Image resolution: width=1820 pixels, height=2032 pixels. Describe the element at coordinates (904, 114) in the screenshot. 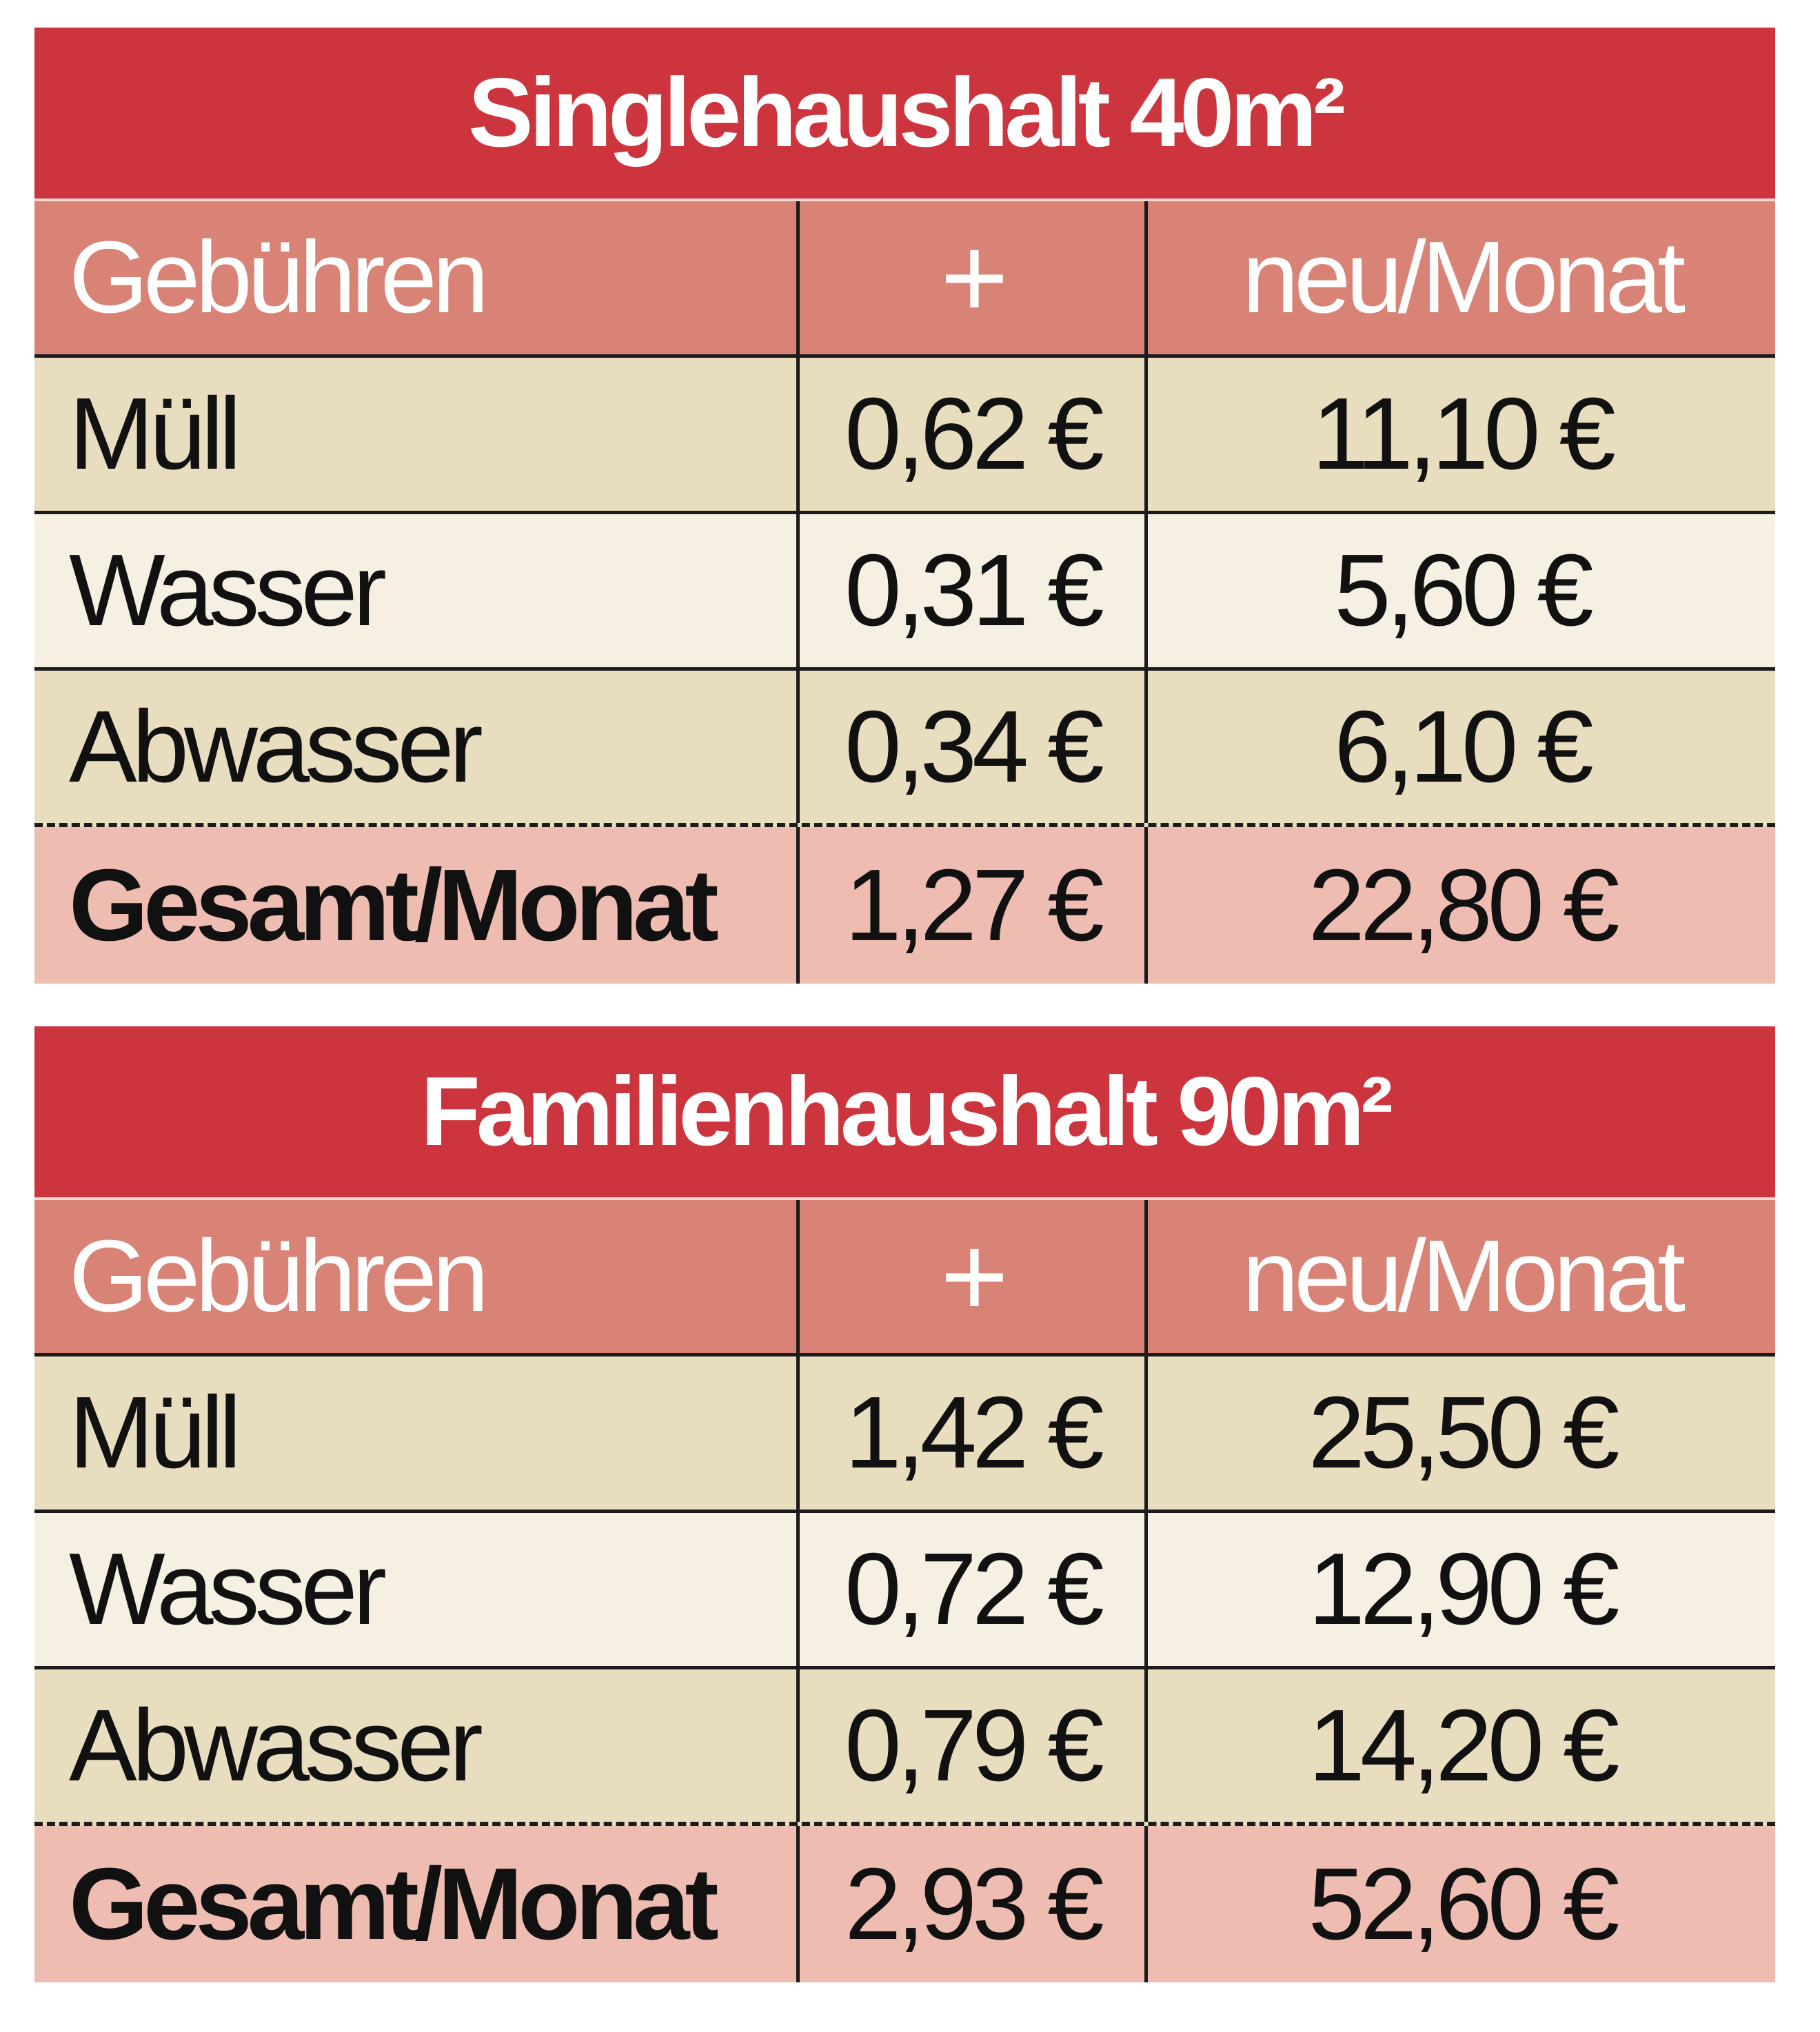

I see `table-title: Singlehaushalt 40m²` at that location.